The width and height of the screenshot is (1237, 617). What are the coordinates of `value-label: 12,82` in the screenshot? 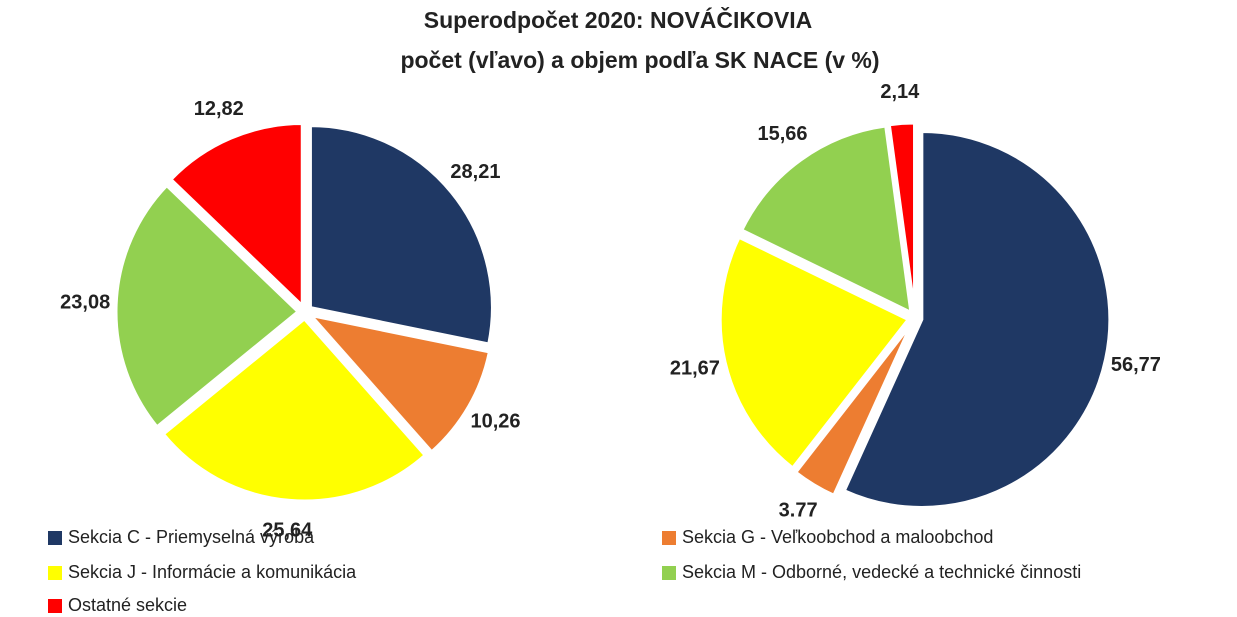 It's located at (219, 109).